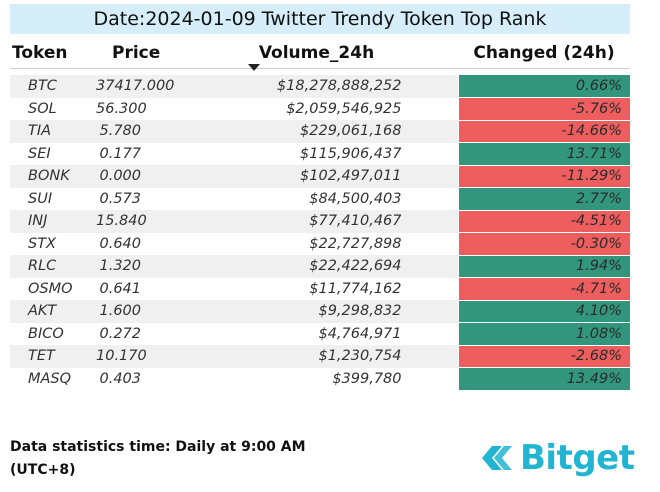 This screenshot has height=492, width=660. I want to click on price-cell: 0.000, so click(132, 176).